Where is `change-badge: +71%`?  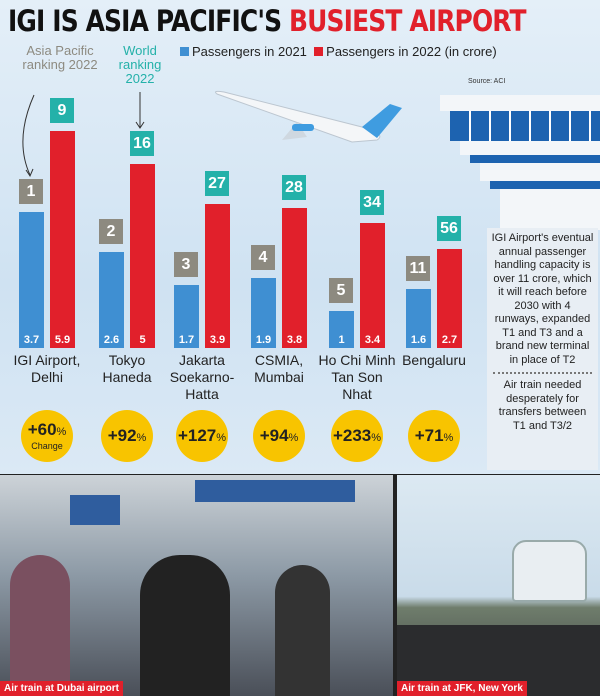 change-badge: +71% is located at coordinates (434, 436).